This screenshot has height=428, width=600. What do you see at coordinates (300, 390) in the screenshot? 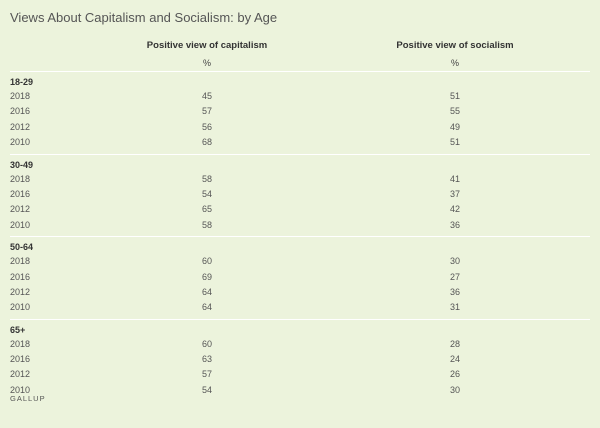
I see `table-row: 2010 54 30` at bounding box center [300, 390].